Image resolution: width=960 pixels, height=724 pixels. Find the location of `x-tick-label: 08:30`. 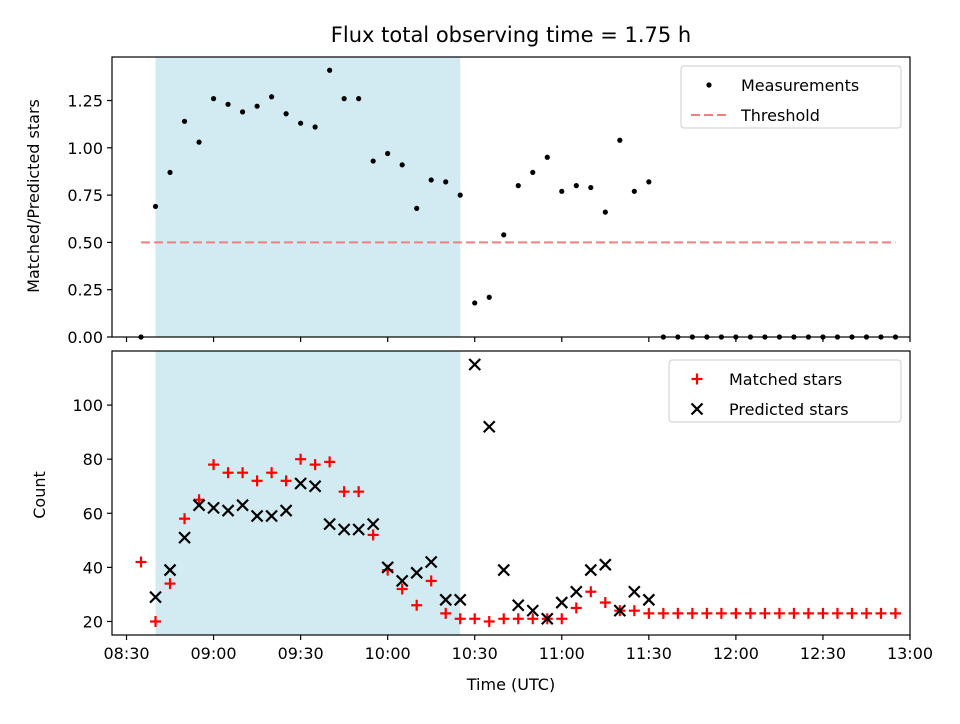

x-tick-label: 08:30 is located at coordinates (126, 653).